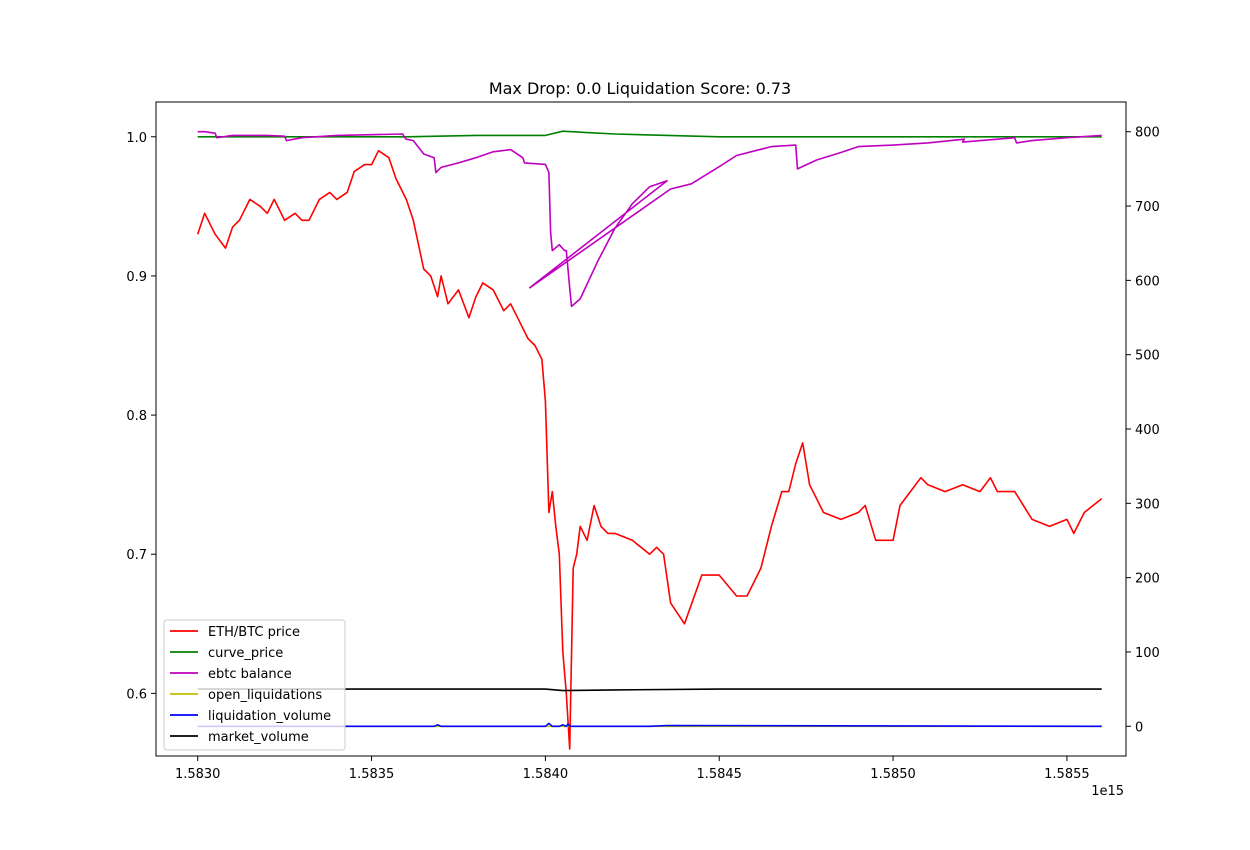 This screenshot has width=1250, height=850. What do you see at coordinates (136, 694) in the screenshot?
I see `y-left-tick-label: 0.6` at bounding box center [136, 694].